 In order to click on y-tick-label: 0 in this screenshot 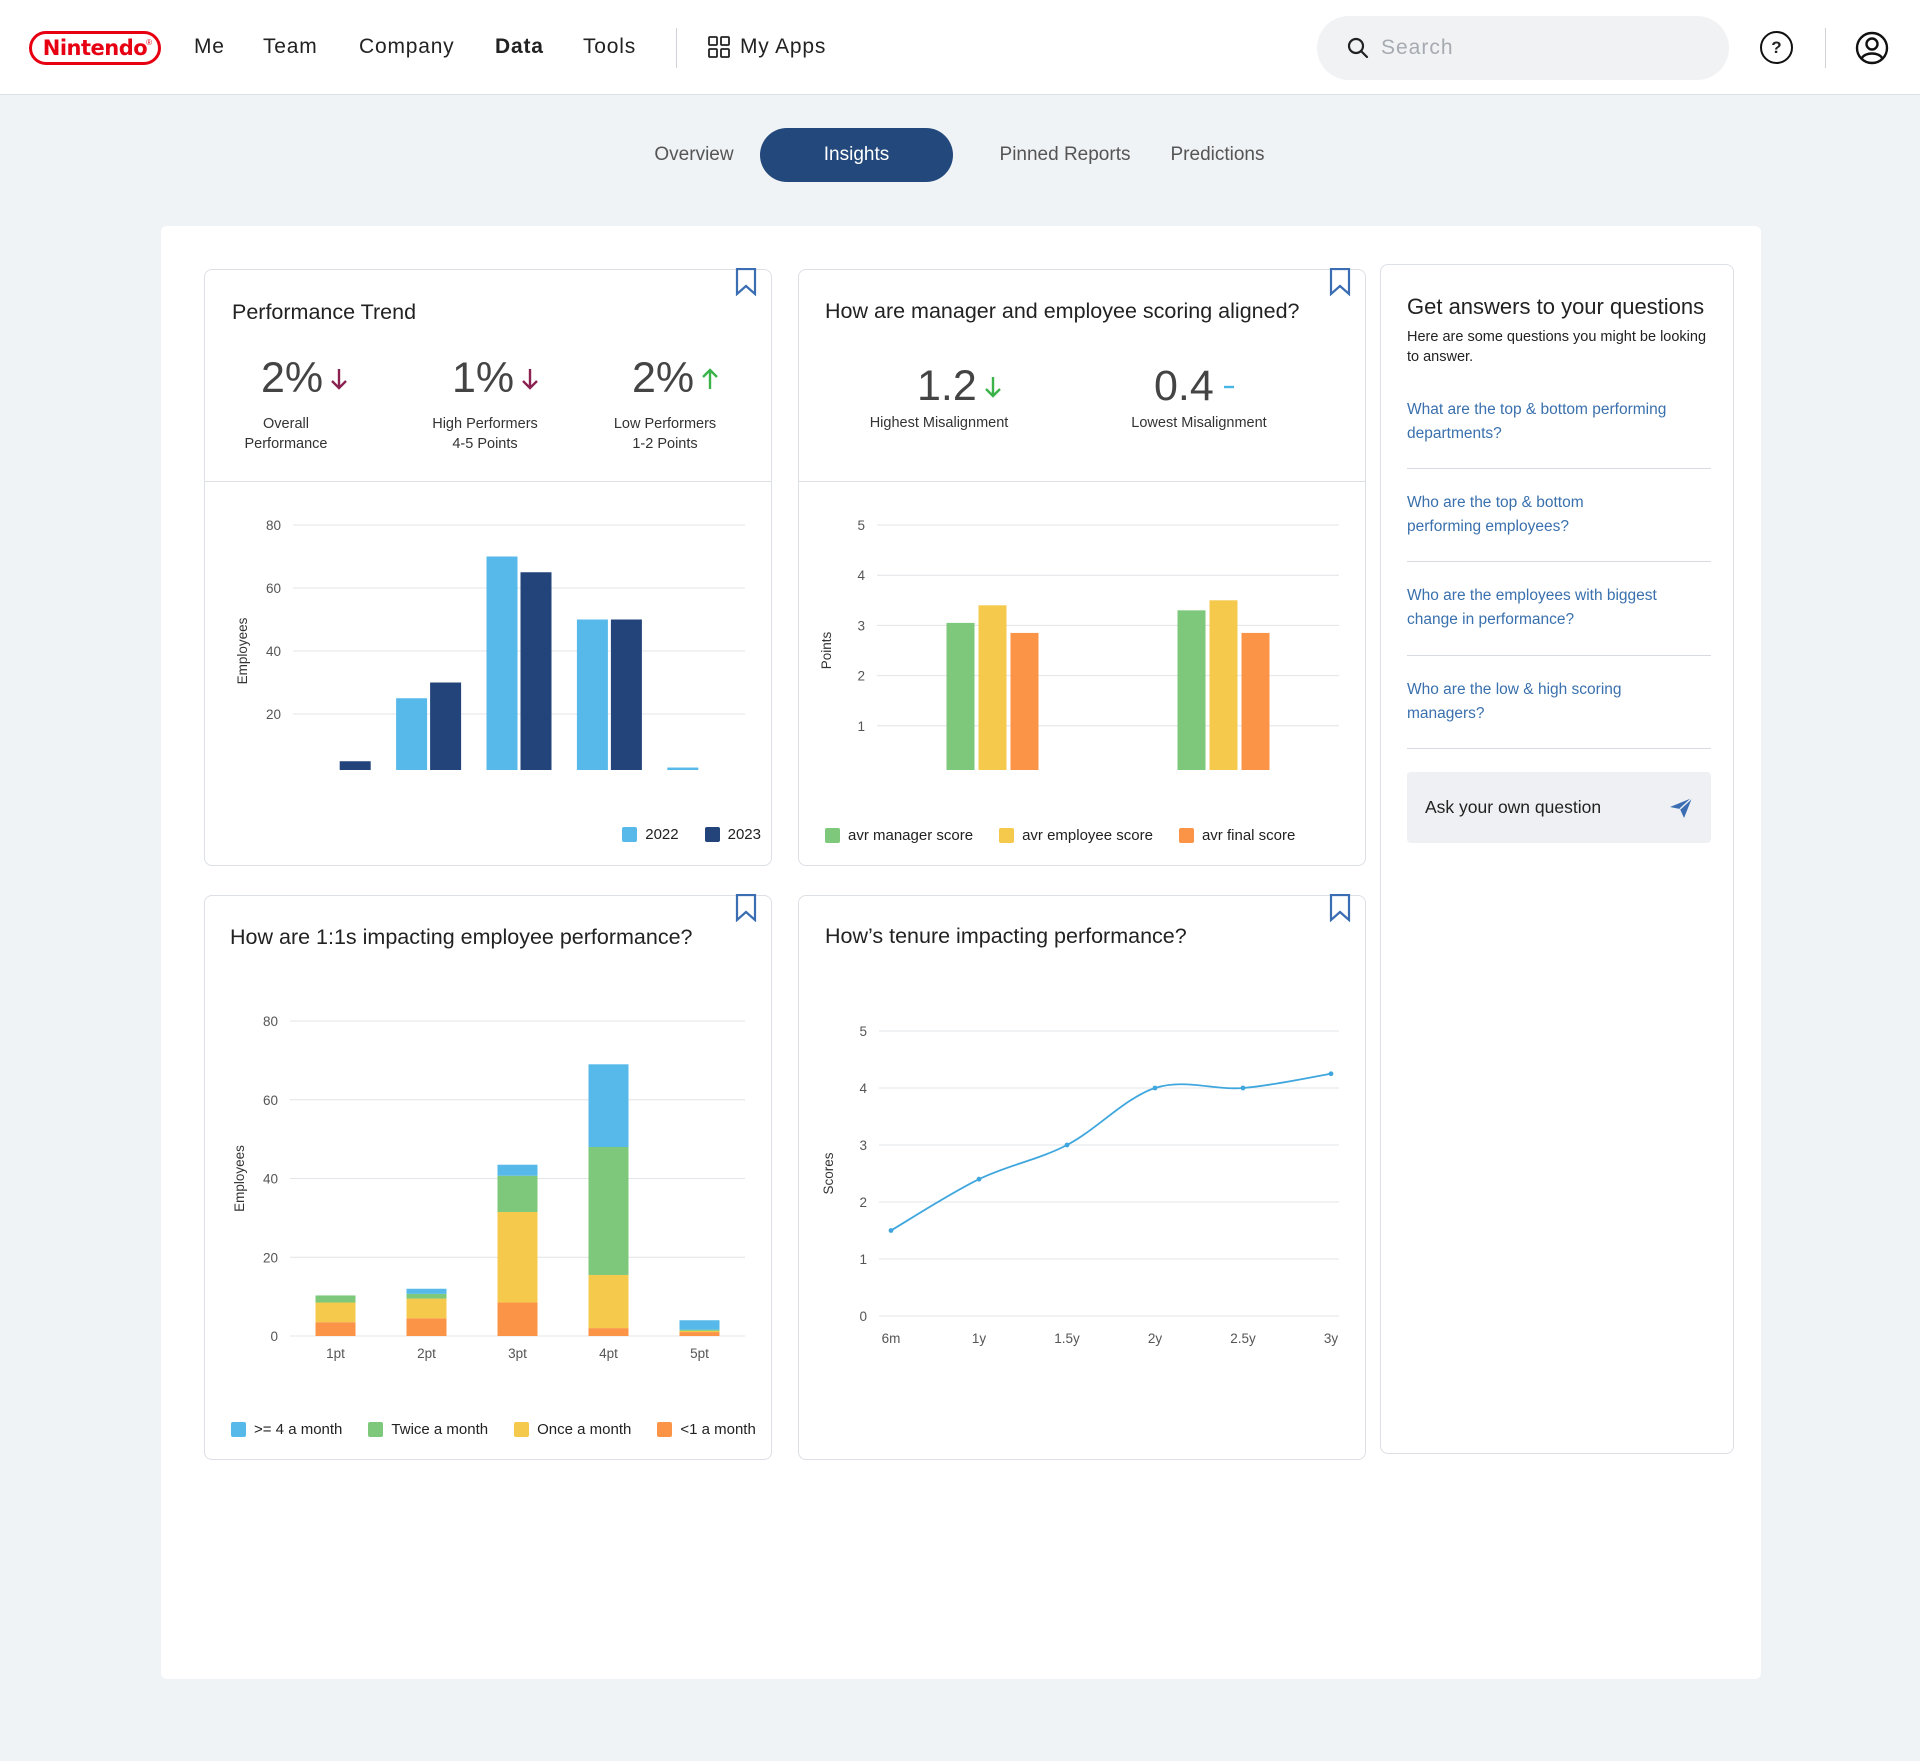, I will do `click(861, 769)`.